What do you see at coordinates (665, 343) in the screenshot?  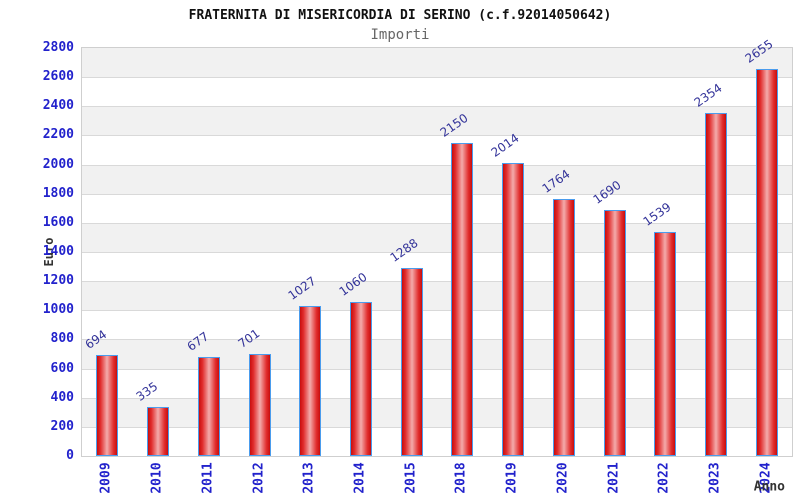 I see `bar-2022` at bounding box center [665, 343].